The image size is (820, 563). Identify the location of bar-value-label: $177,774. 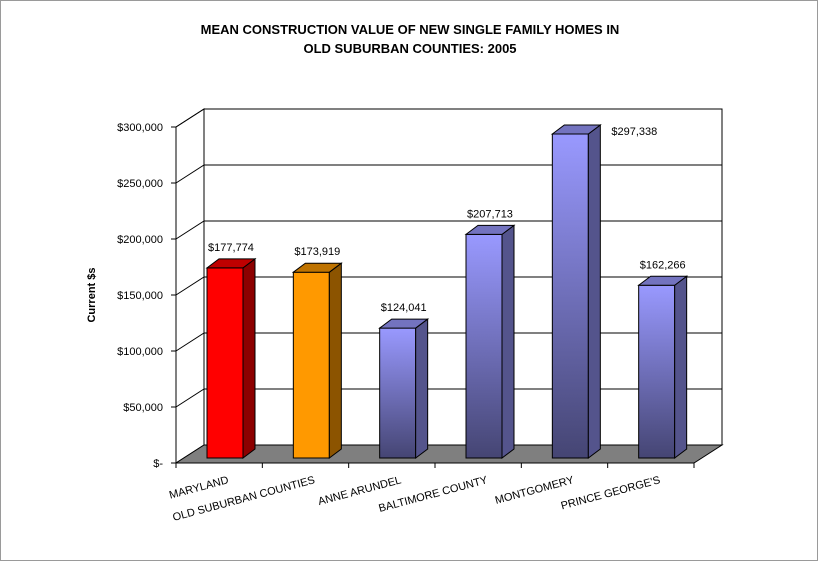
(231, 248).